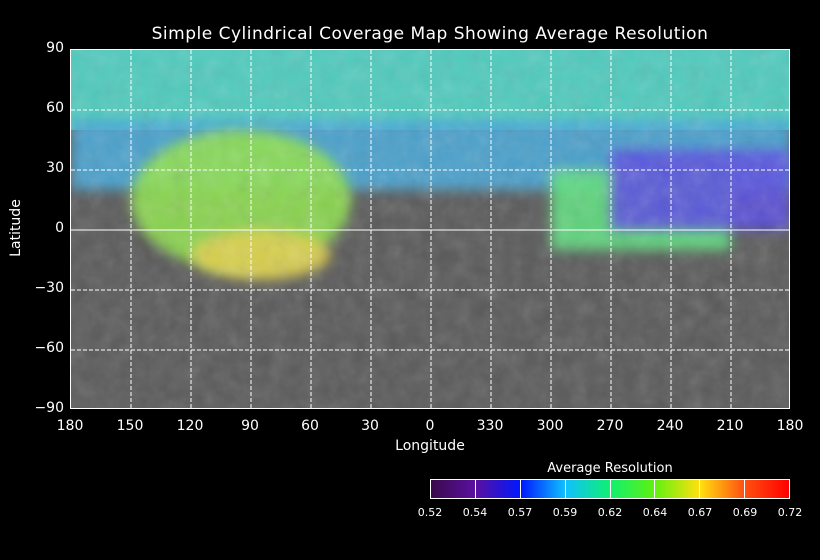  Describe the element at coordinates (610, 468) in the screenshot. I see `colorbar-title: Average Resolution` at that location.